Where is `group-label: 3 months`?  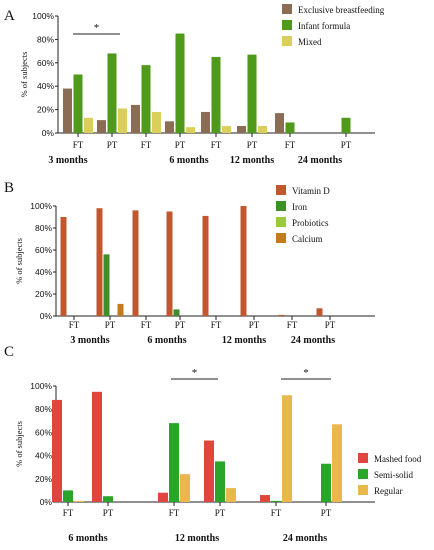
group-label: 3 months is located at coordinates (89, 340).